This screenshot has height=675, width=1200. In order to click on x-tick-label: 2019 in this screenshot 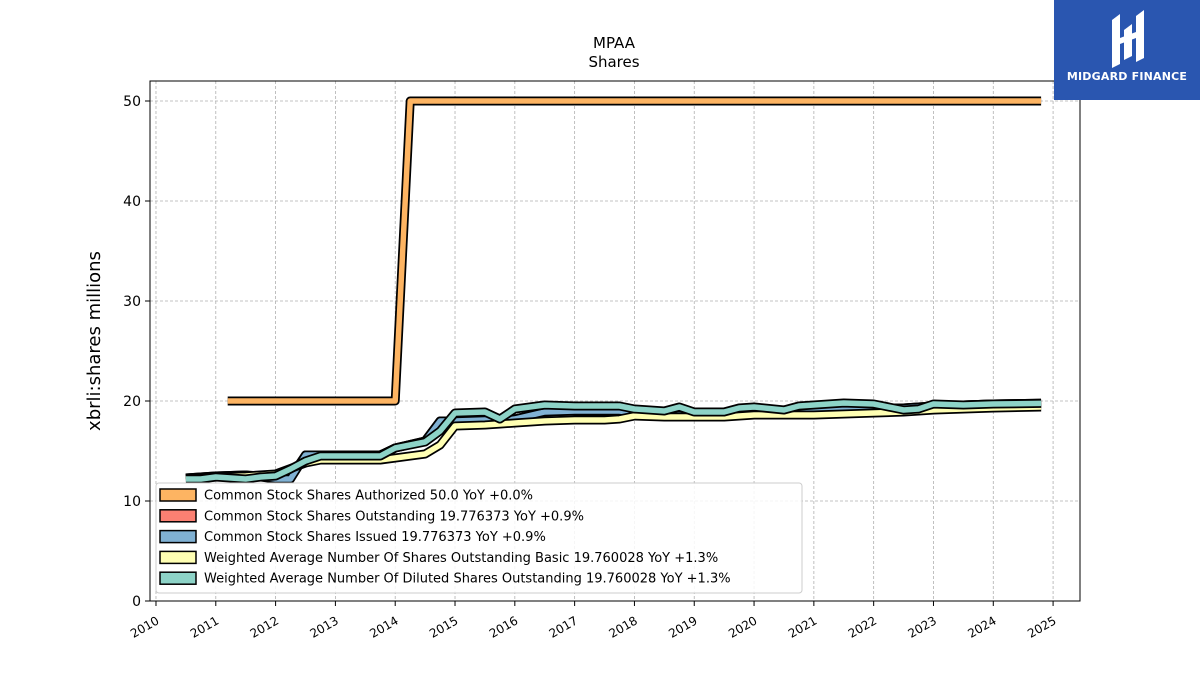, I will do `click(682, 626)`.